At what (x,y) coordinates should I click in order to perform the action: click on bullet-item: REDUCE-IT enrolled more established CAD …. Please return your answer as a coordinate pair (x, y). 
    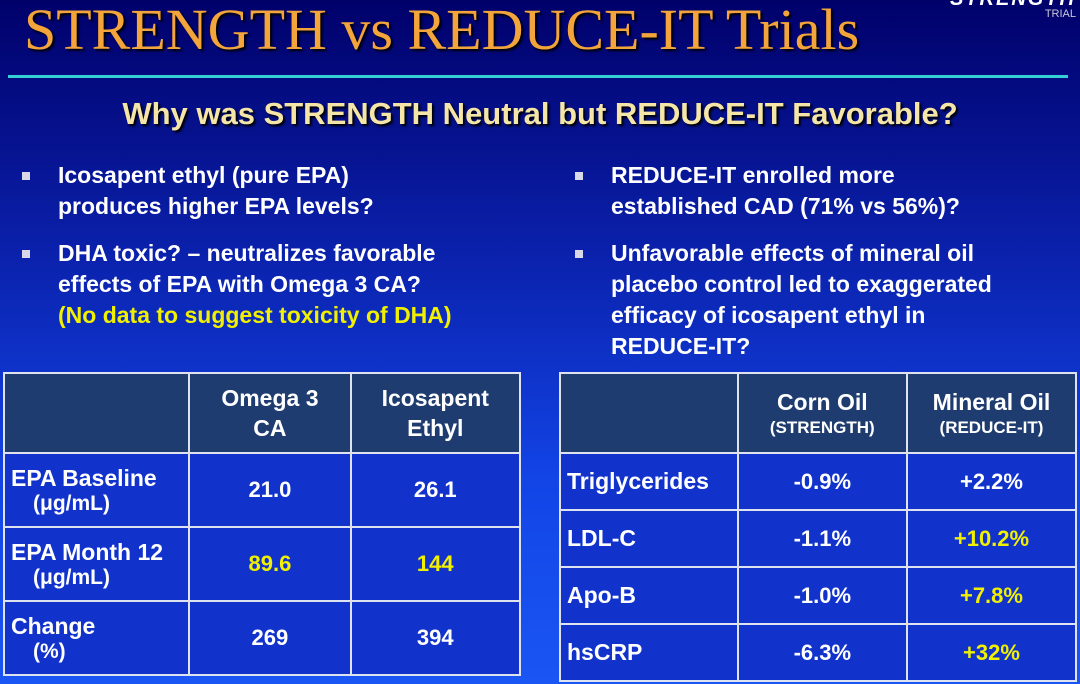
    Looking at the image, I should click on (825, 191).